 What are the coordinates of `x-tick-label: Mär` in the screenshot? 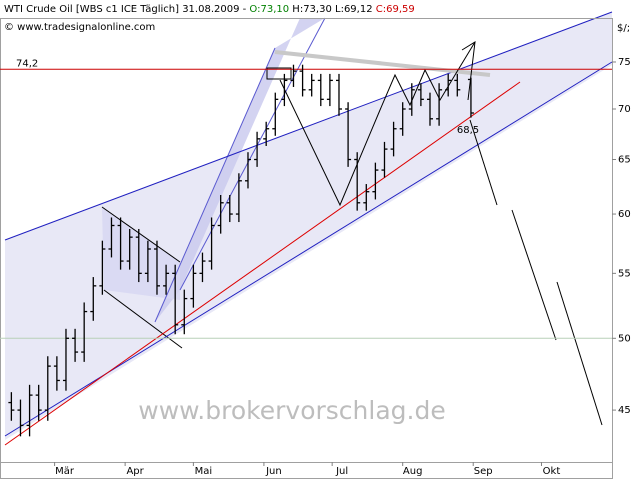 It's located at (65, 471).